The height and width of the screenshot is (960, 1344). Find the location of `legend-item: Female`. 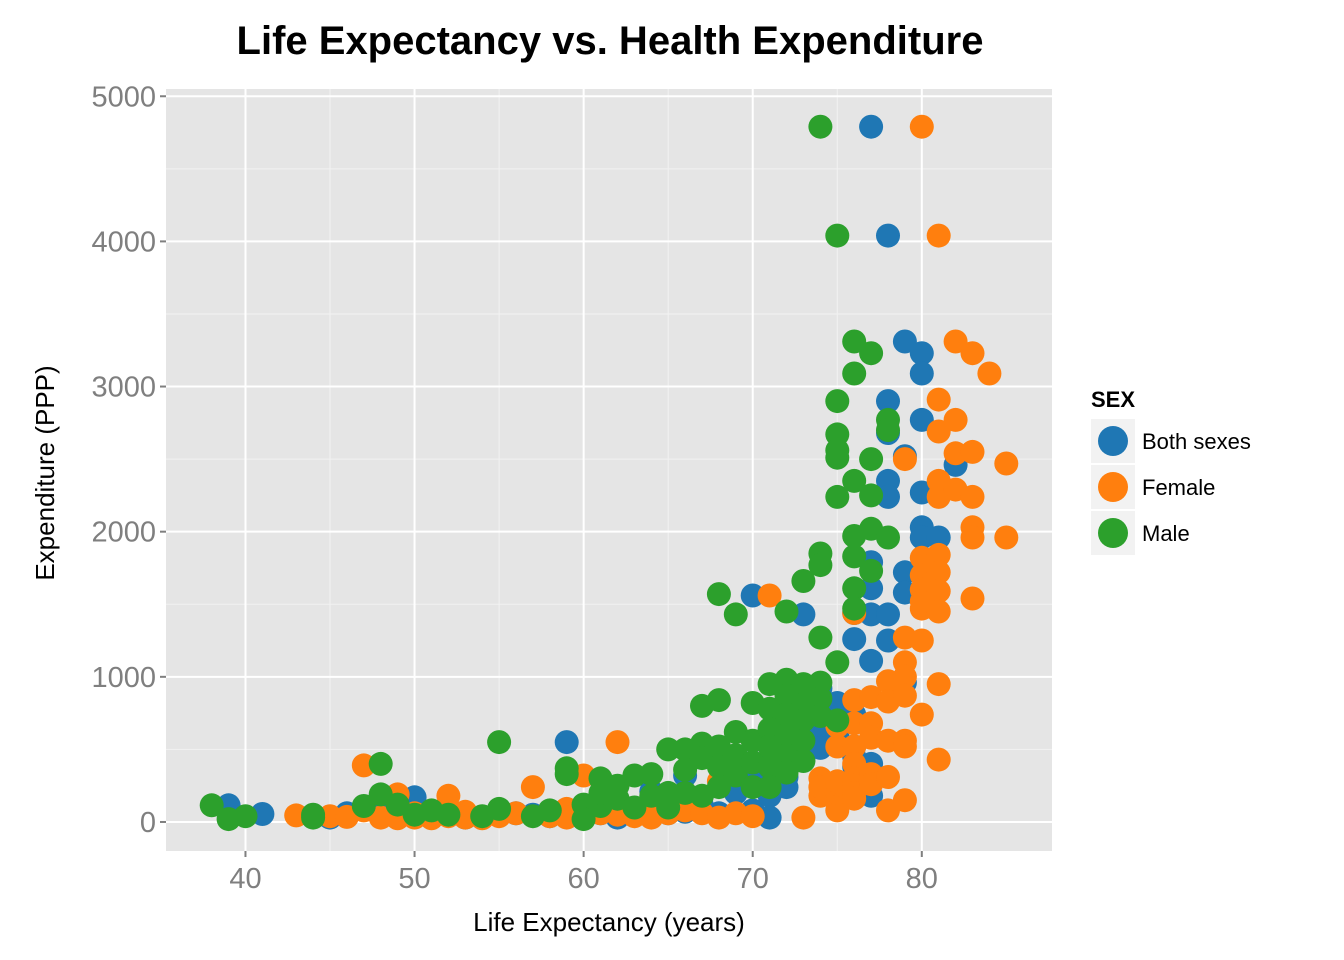

legend-item: Female is located at coordinates (1153, 487).